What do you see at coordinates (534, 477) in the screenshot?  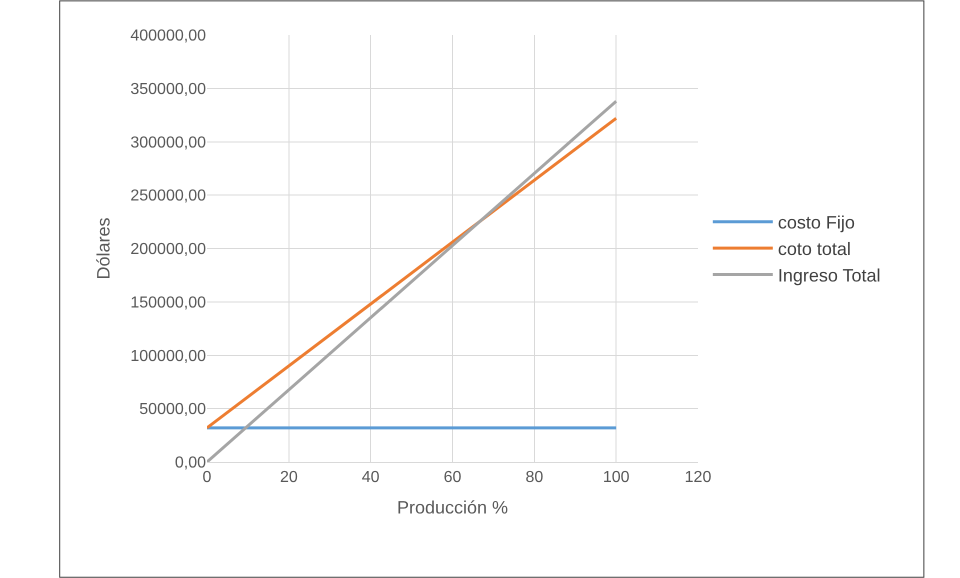 I see `x-tick-label: 80` at bounding box center [534, 477].